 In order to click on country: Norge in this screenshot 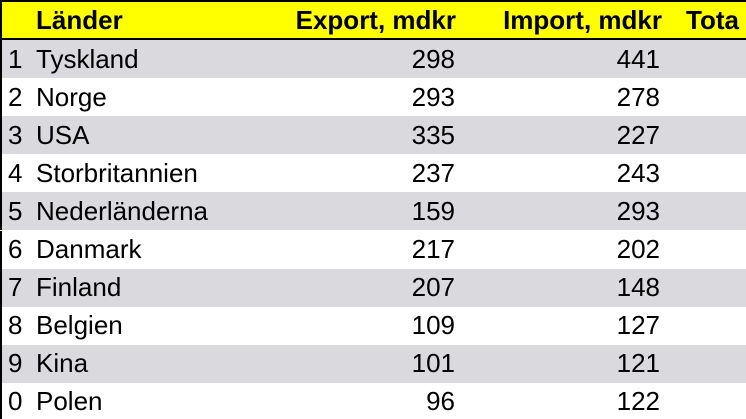, I will do `click(71, 96)`.